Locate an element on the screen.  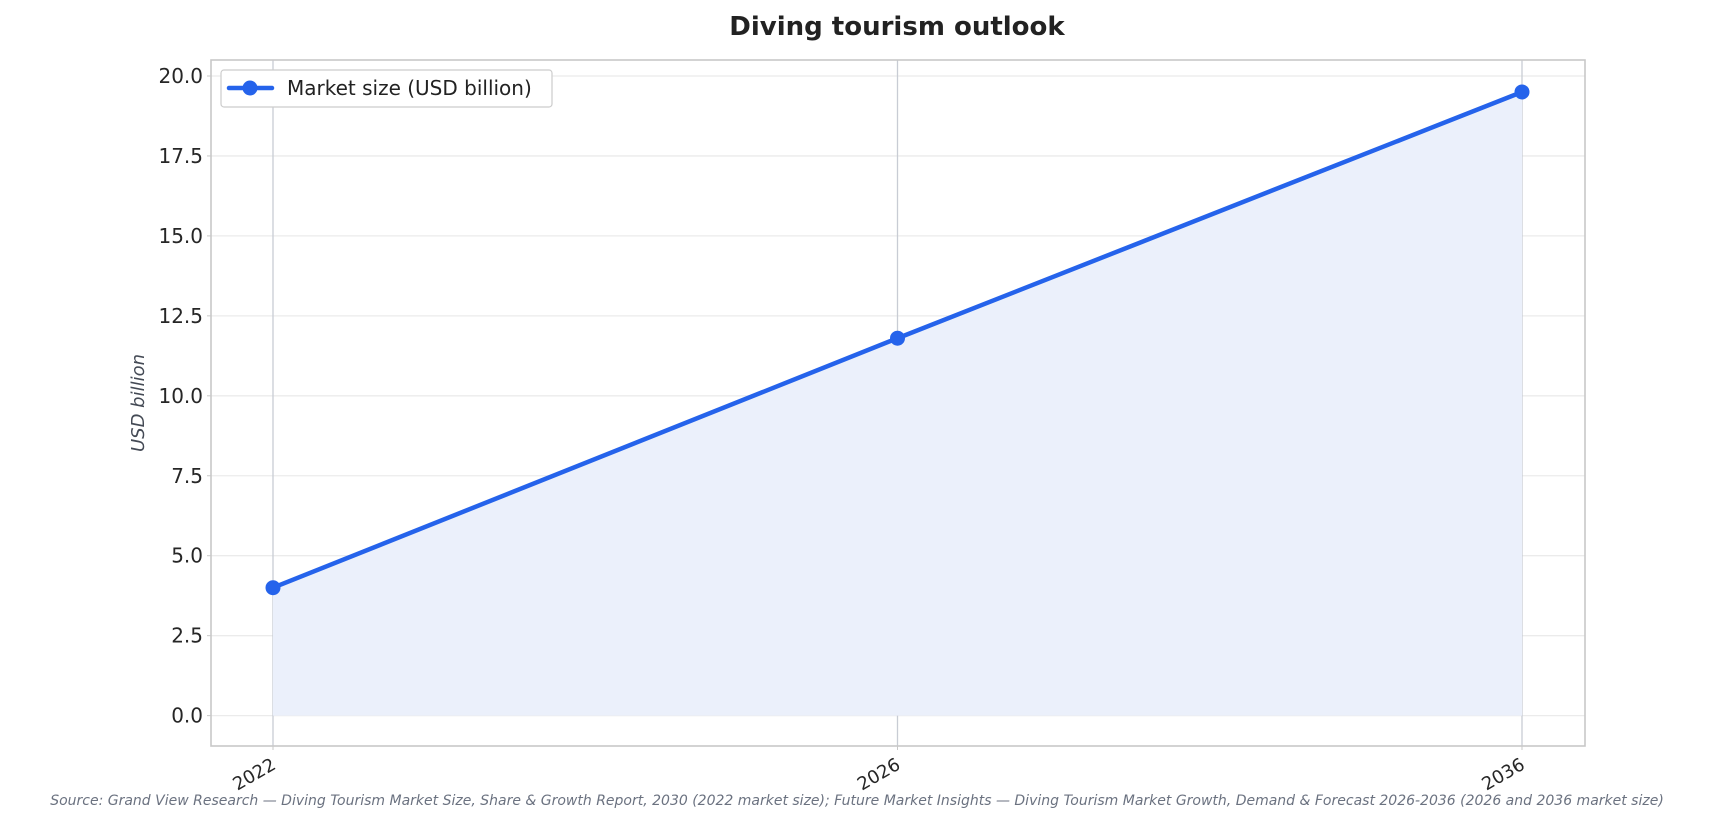
x-tick-label: 2022 is located at coordinates (254, 774).